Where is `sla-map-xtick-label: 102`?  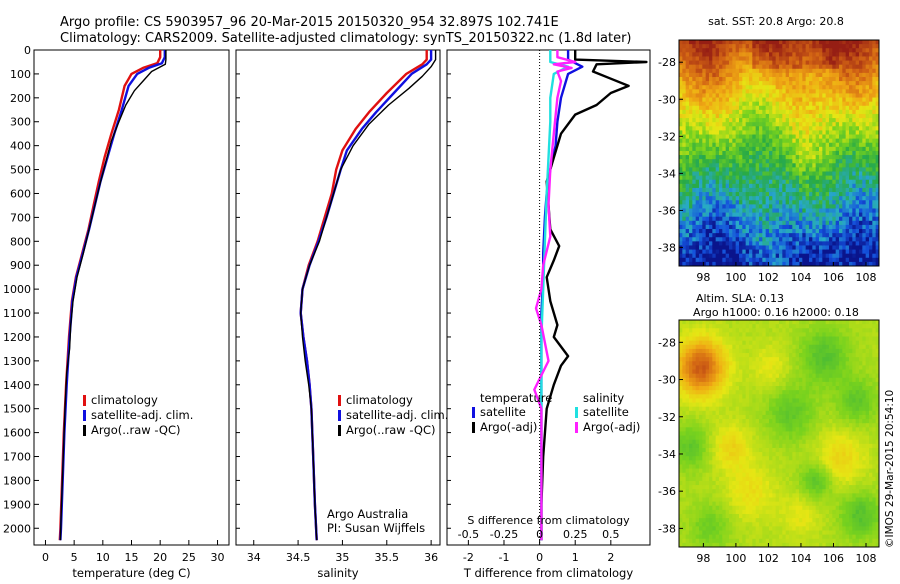 sla-map-xtick-label: 102 is located at coordinates (768, 558).